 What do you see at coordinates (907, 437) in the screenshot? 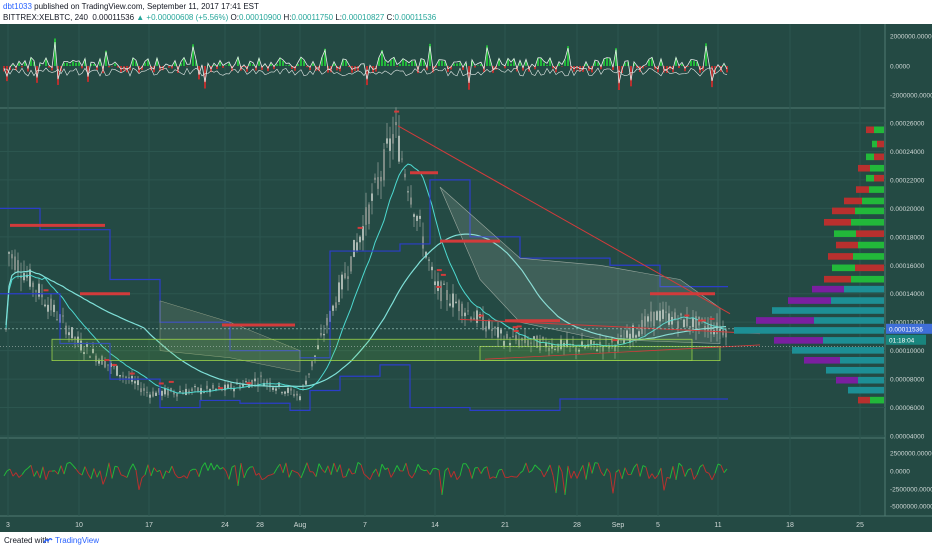
I see `price-tick-label: 0.00004000` at bounding box center [907, 437].